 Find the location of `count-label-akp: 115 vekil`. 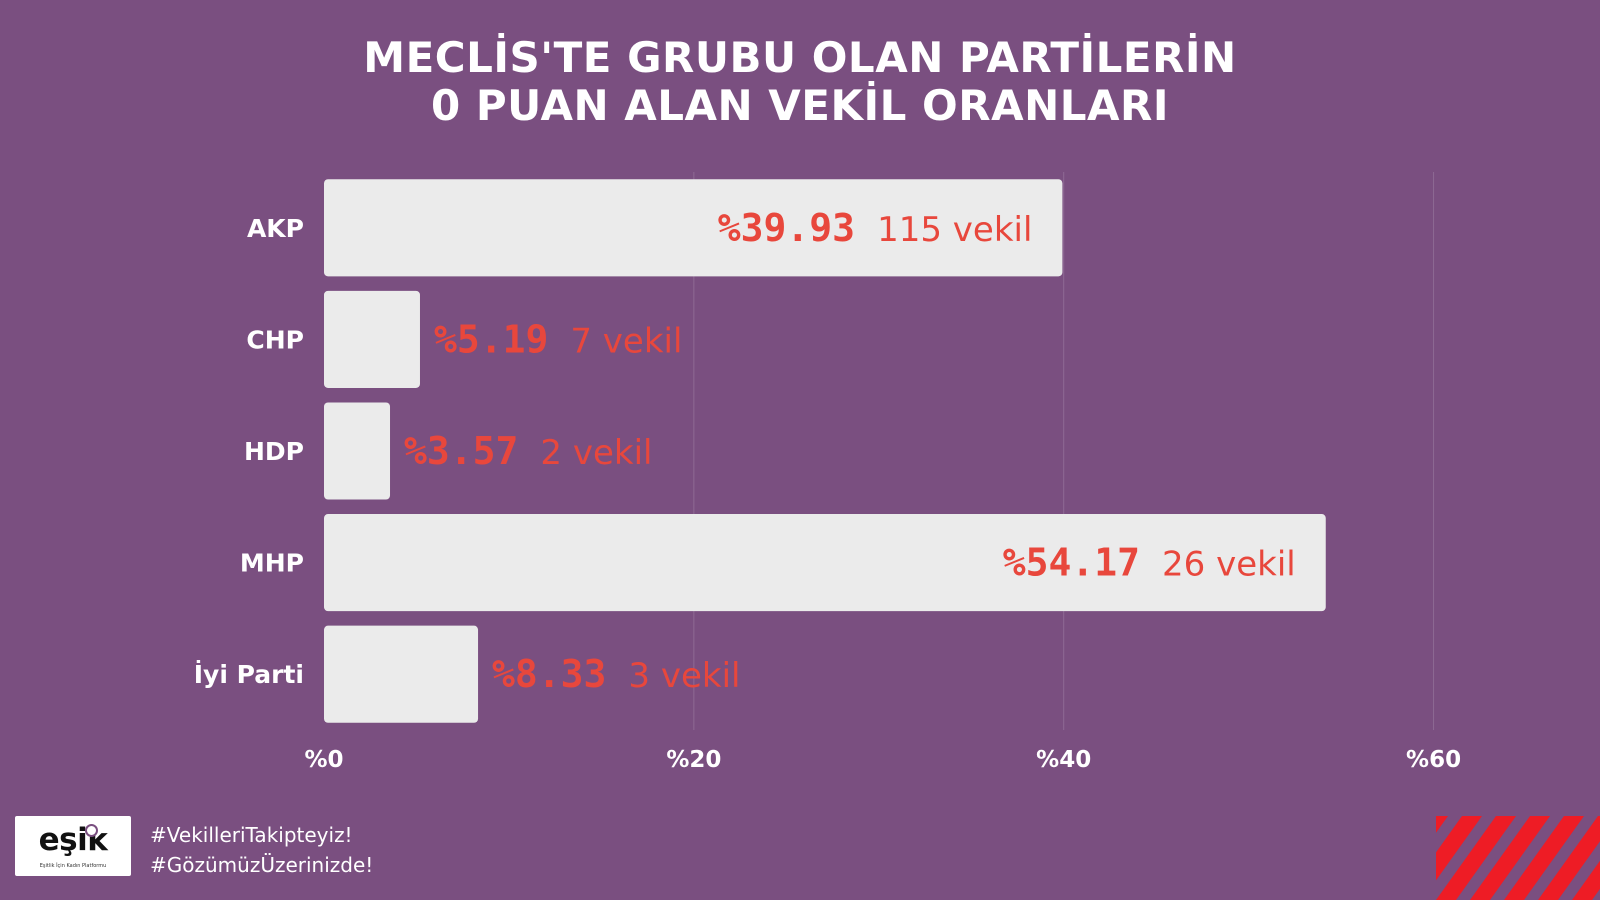

count-label-akp: 115 vekil is located at coordinates (954, 230).